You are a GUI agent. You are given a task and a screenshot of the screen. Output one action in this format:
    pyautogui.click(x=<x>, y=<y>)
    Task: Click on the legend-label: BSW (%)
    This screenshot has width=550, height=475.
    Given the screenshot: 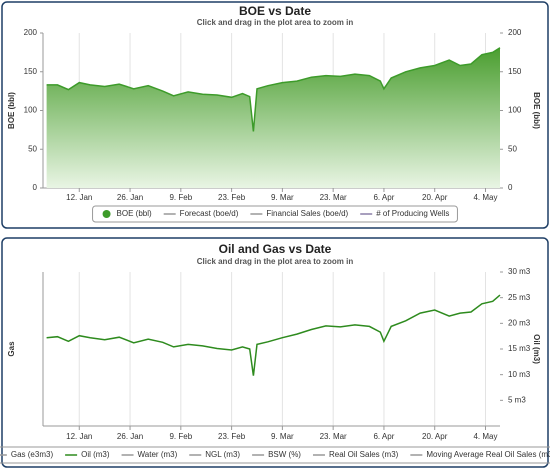 What is the action you would take?
    pyautogui.click(x=284, y=454)
    